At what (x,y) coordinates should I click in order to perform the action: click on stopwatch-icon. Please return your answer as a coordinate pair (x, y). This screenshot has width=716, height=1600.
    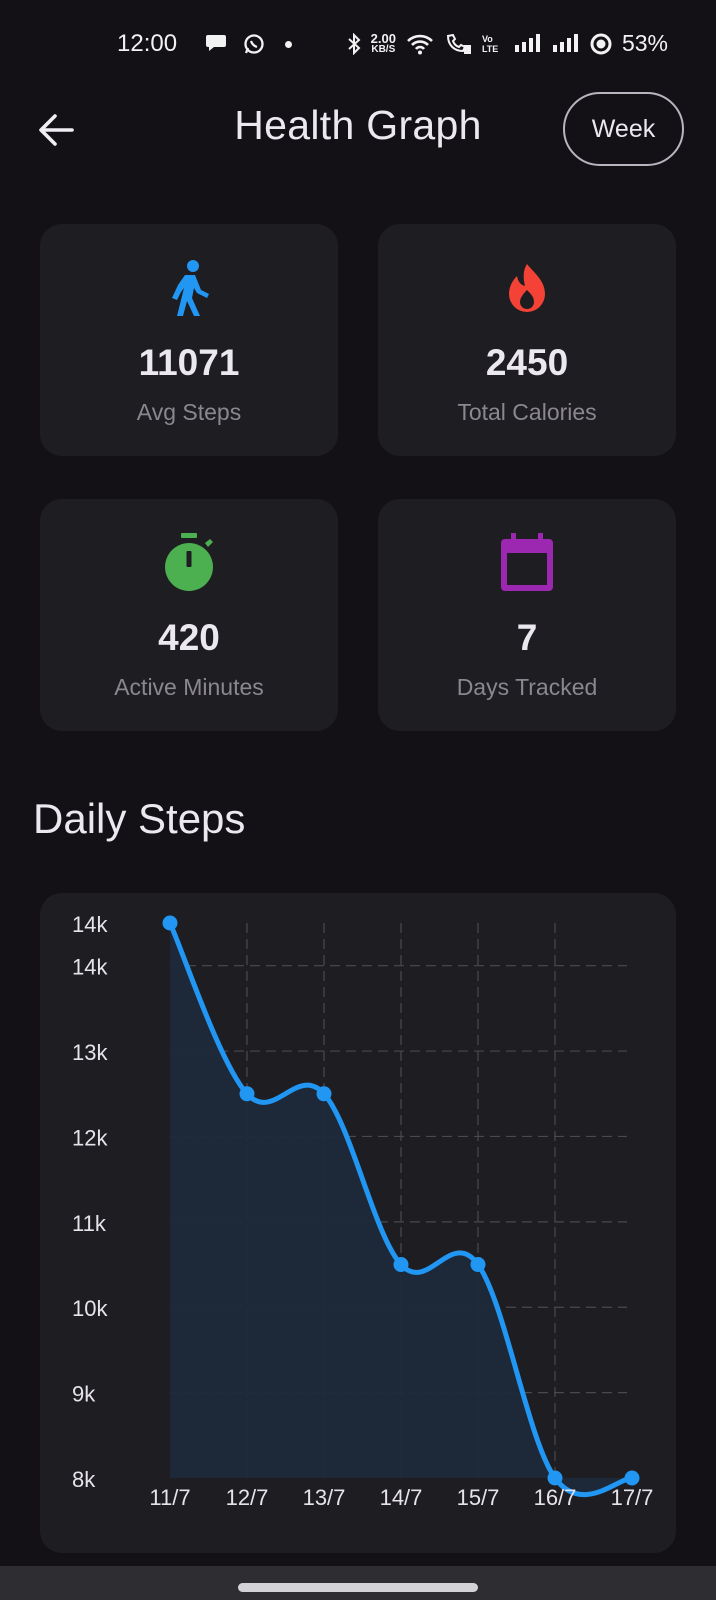
    Looking at the image, I should click on (189, 563).